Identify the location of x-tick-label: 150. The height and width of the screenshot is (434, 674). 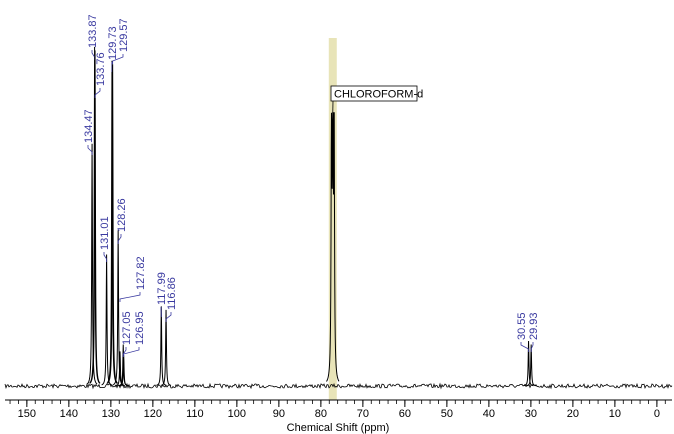
(27, 414).